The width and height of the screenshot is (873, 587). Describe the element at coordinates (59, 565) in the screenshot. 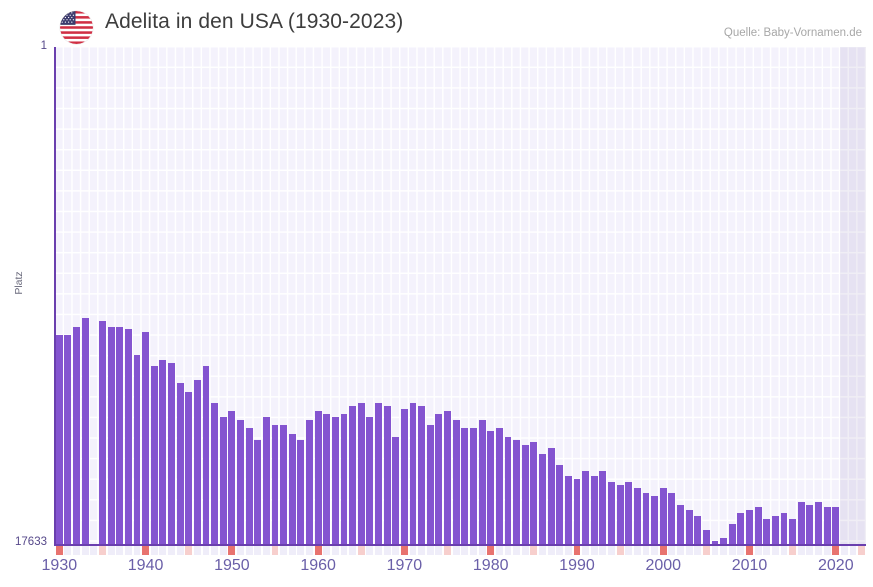

I see `x-axis-tick-1930: 1930` at that location.